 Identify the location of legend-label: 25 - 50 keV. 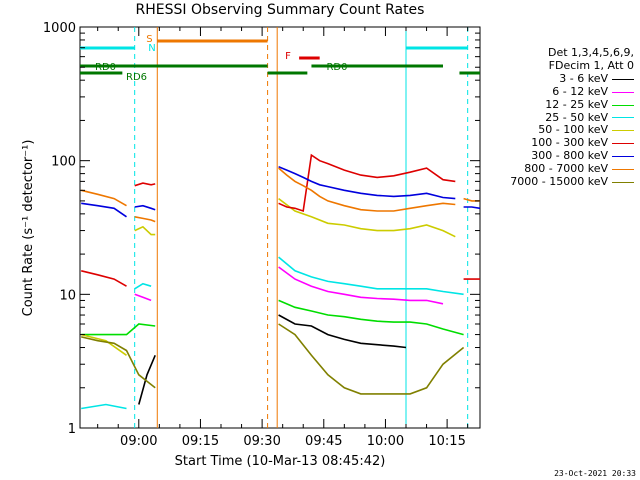
(576, 117).